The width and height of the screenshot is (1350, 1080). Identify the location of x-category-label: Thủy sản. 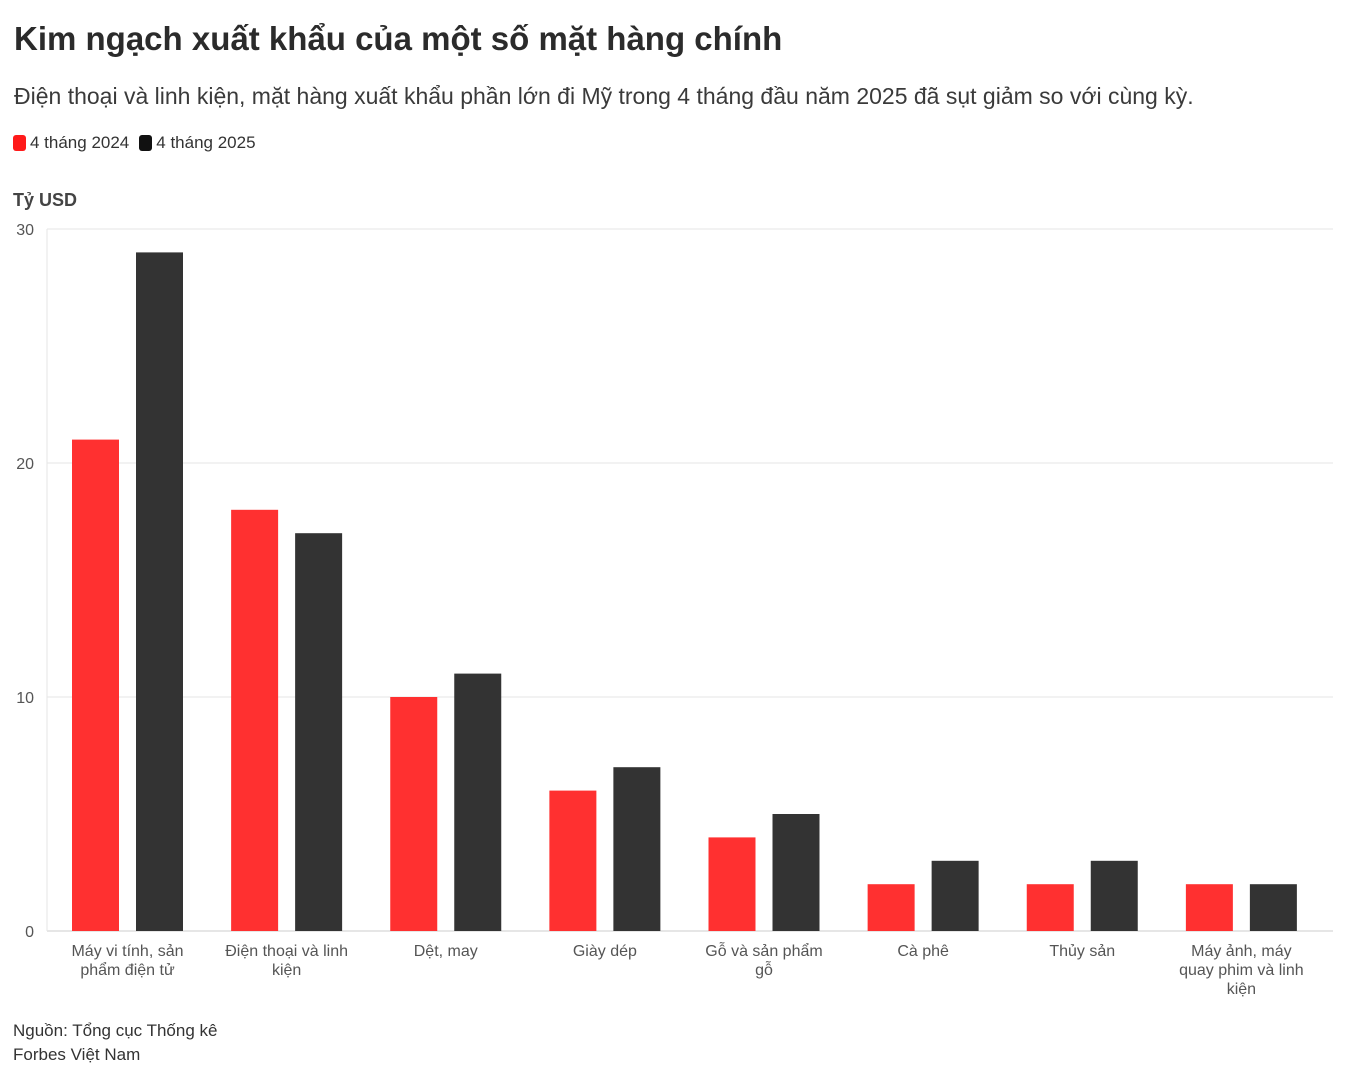
(1082, 951).